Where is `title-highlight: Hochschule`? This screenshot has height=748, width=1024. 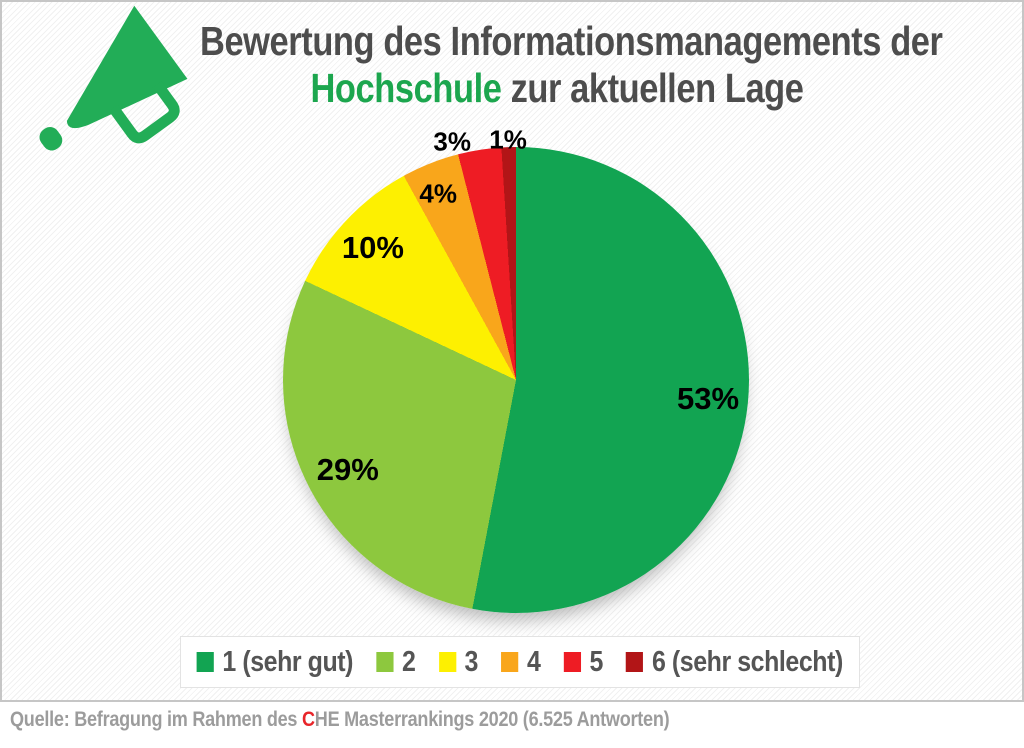 title-highlight: Hochschule is located at coordinates (406, 88).